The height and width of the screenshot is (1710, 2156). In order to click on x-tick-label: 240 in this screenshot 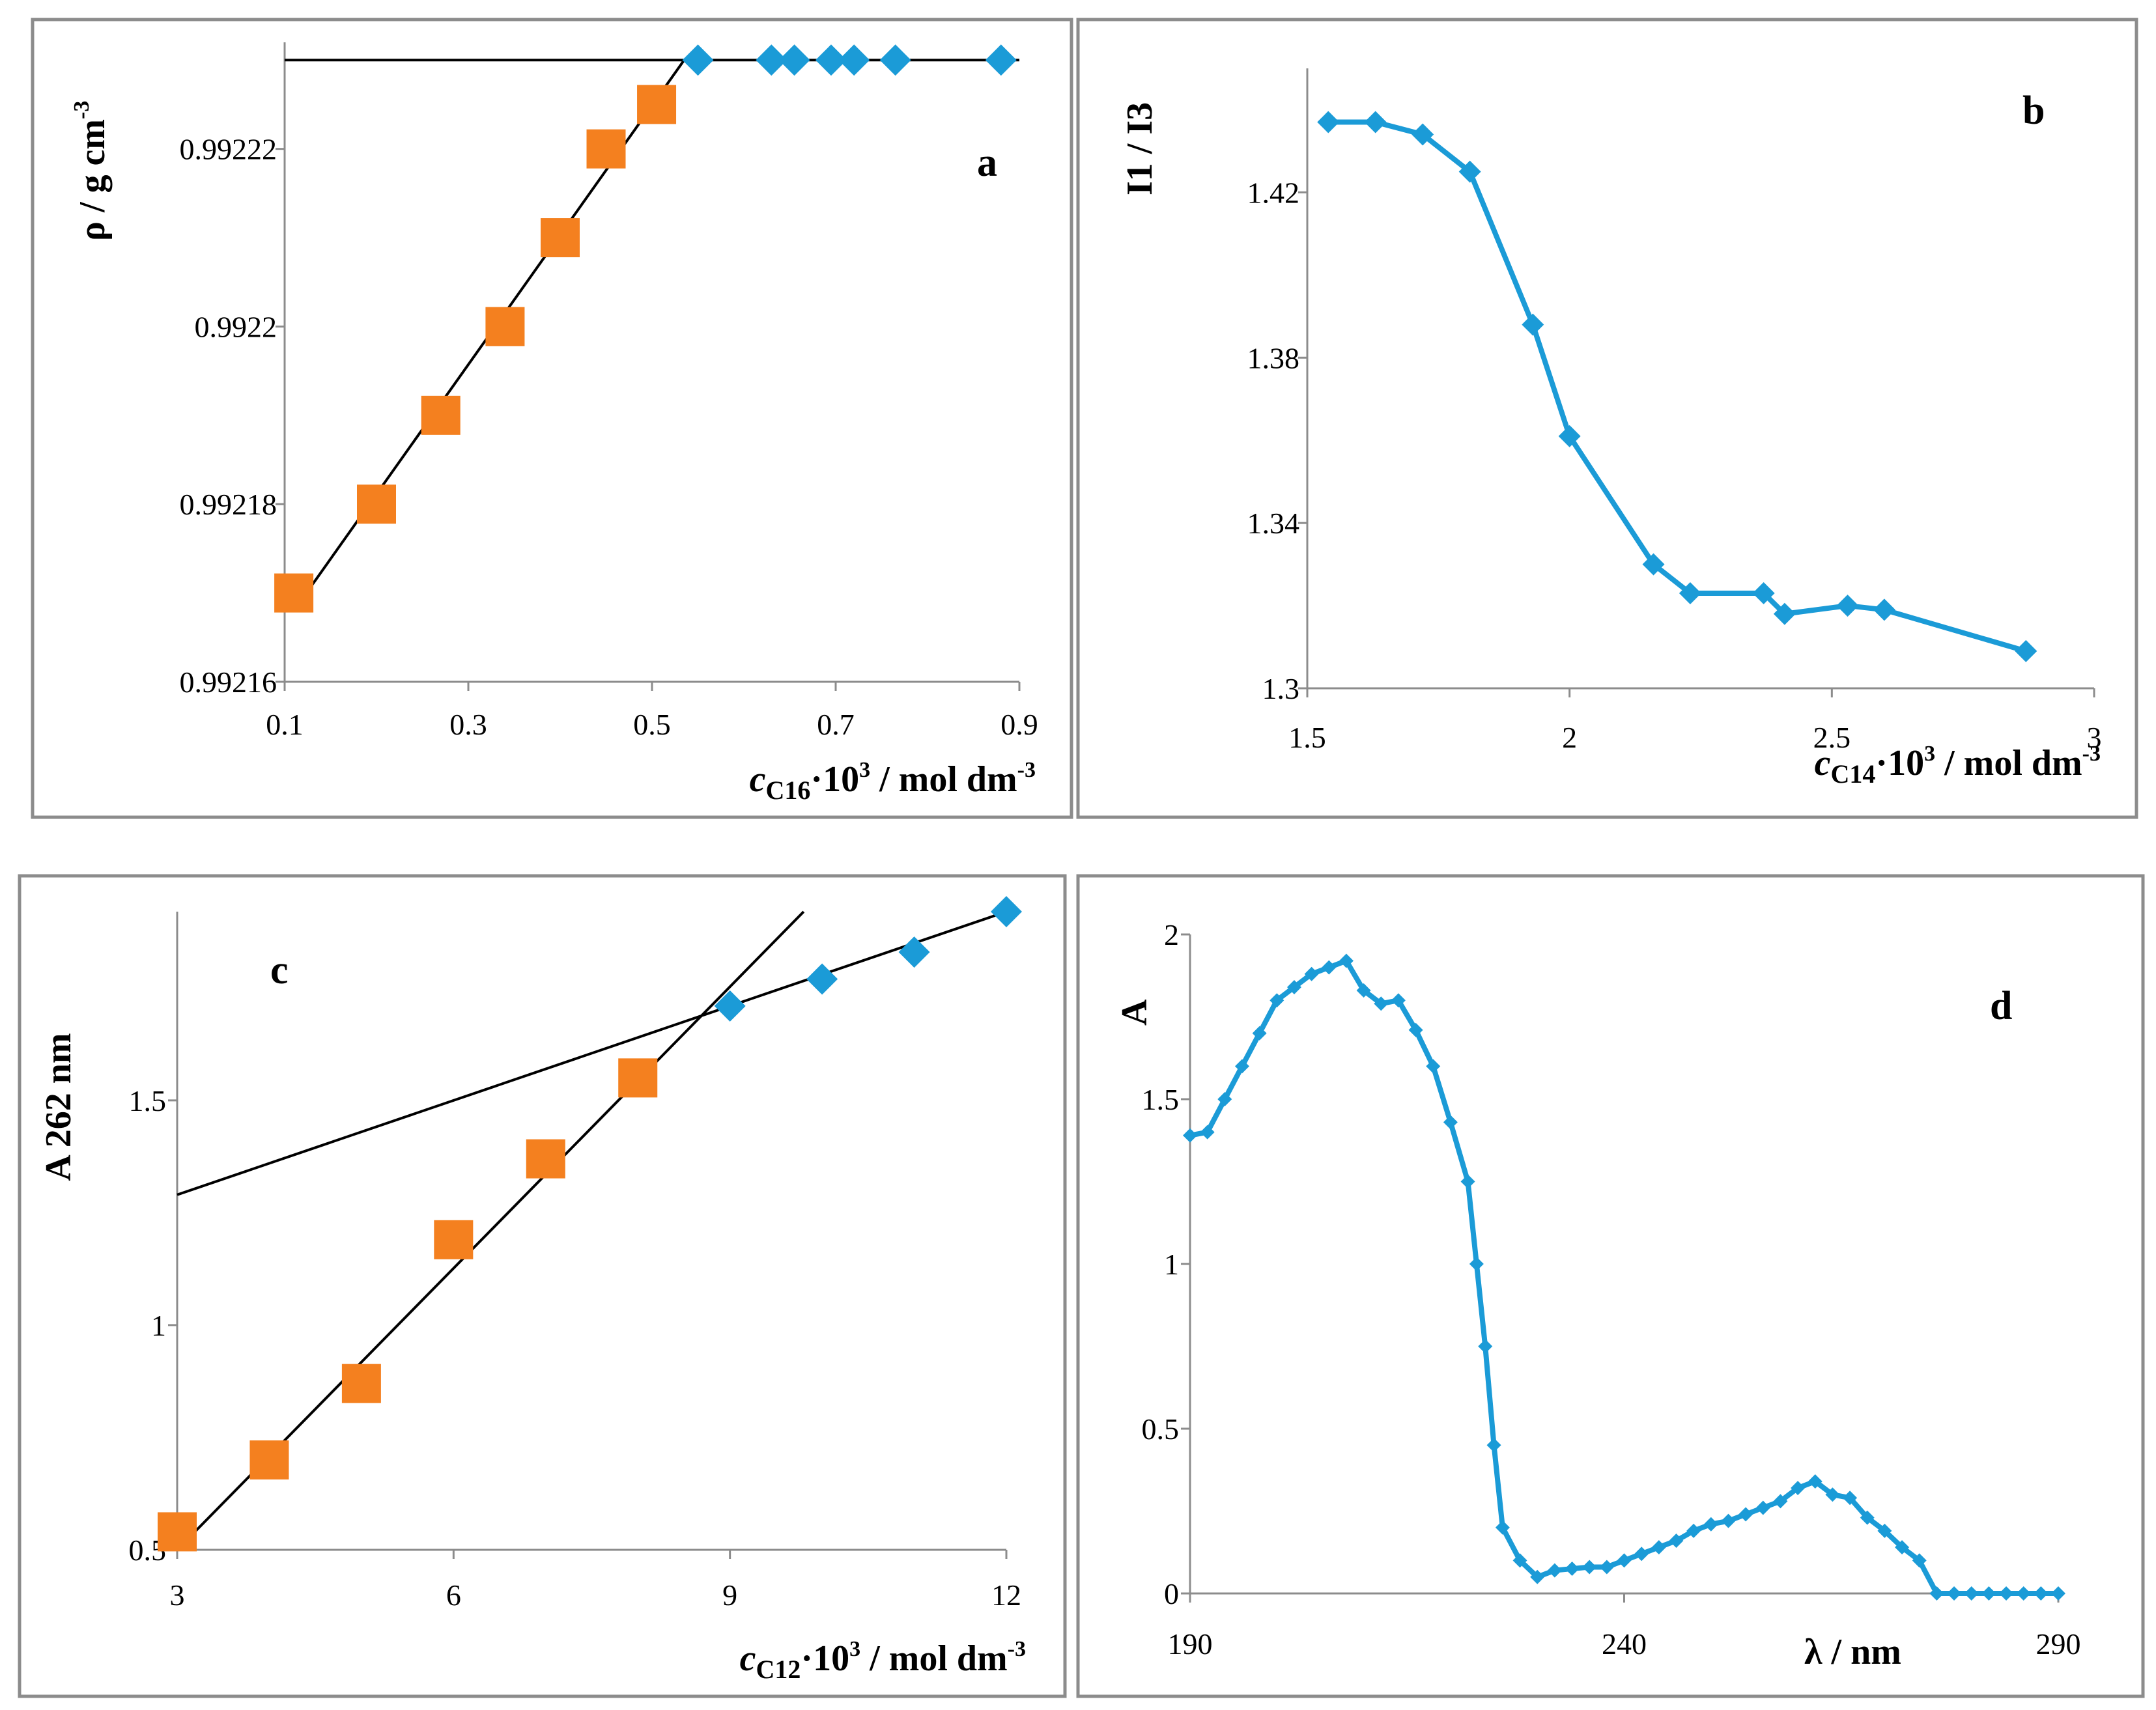, I will do `click(1624, 1644)`.